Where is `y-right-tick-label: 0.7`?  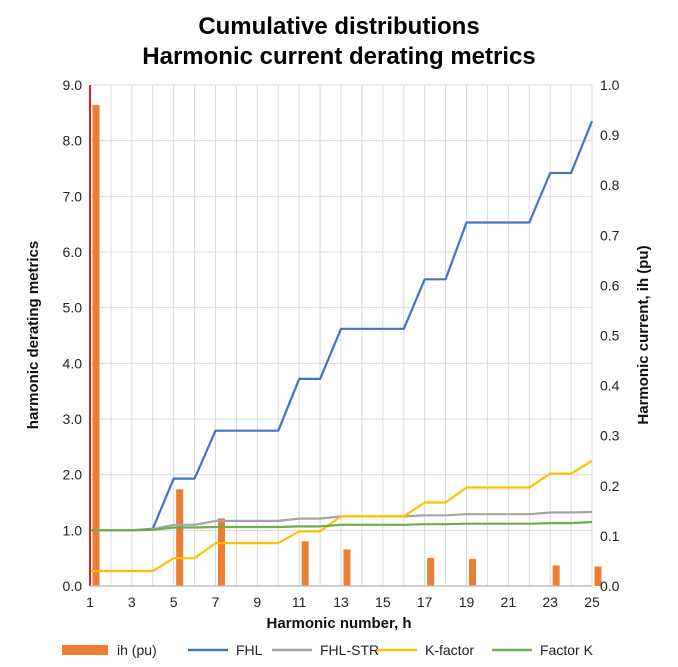
y-right-tick-label: 0.7 is located at coordinates (610, 235).